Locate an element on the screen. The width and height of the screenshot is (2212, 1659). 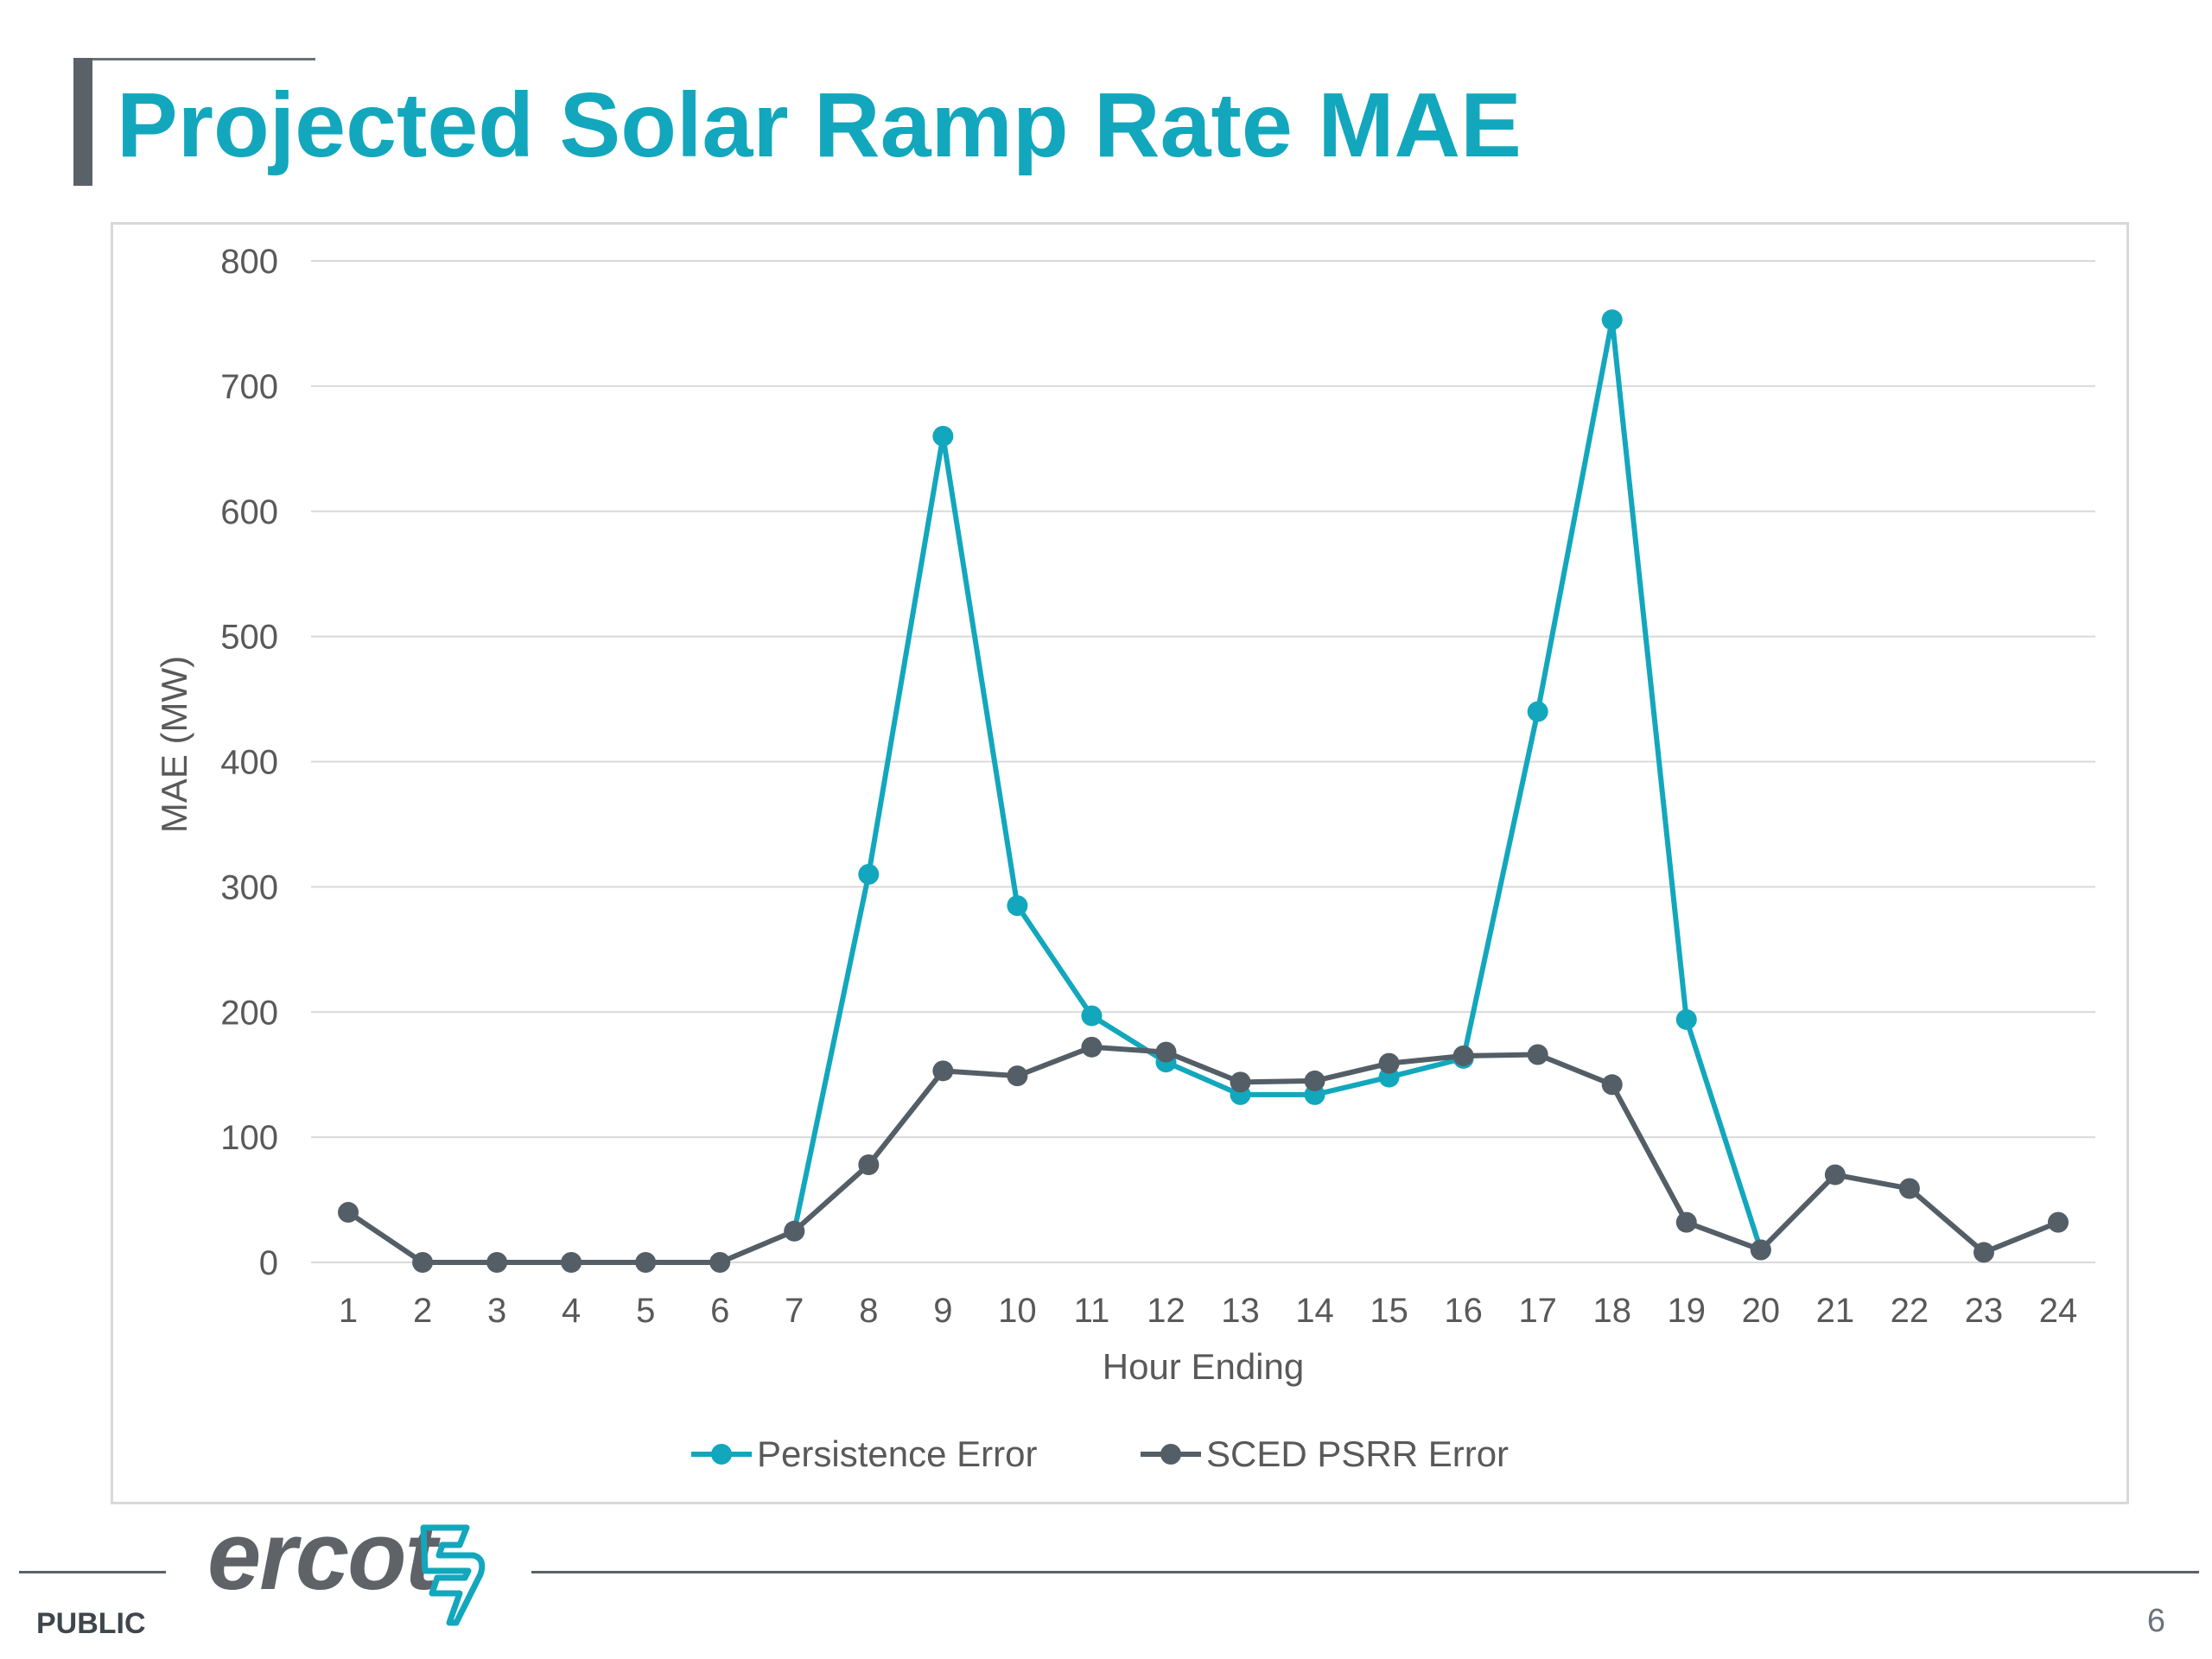
slide-title: Projected Solar Ramp Rate MAE is located at coordinates (819, 125).